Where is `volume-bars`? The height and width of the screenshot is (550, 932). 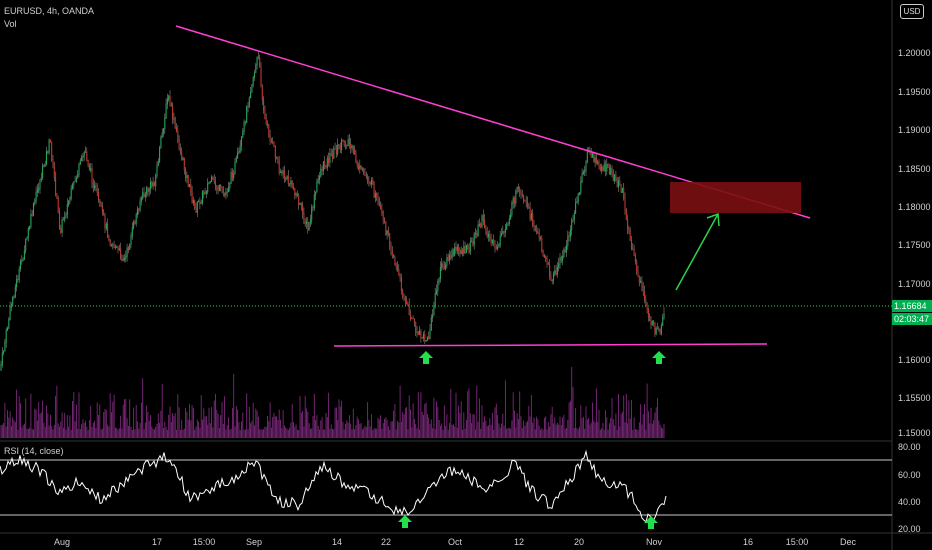 volume-bars is located at coordinates (332, 402).